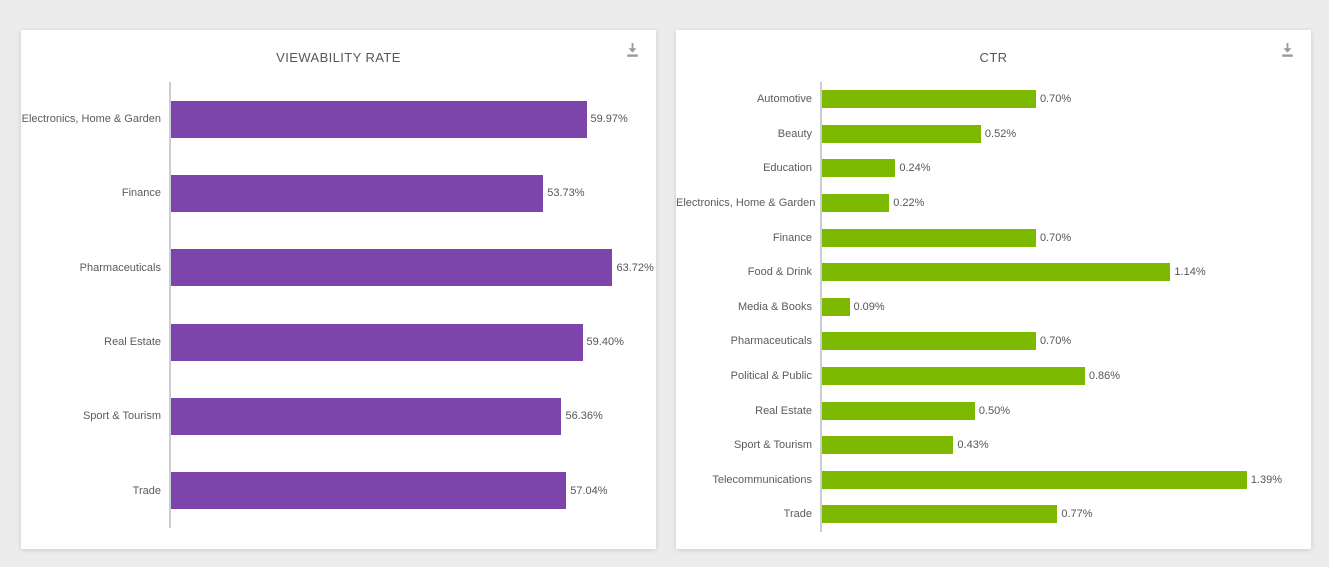 Image resolution: width=1329 pixels, height=567 pixels. I want to click on bar: 0.86%, so click(971, 376).